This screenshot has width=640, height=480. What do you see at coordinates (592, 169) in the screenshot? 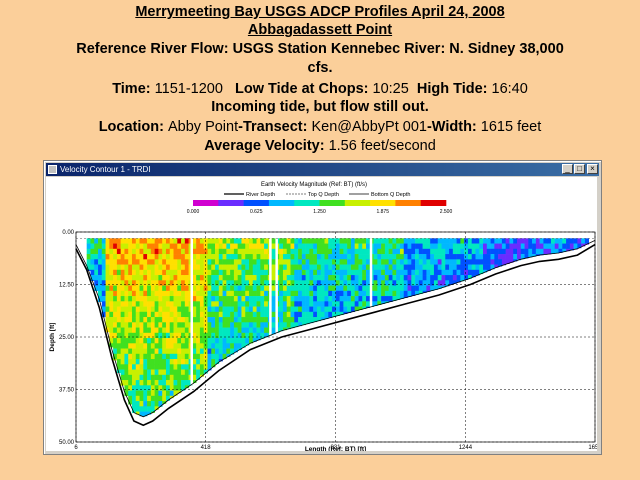
I see `close-button: ×` at bounding box center [592, 169].